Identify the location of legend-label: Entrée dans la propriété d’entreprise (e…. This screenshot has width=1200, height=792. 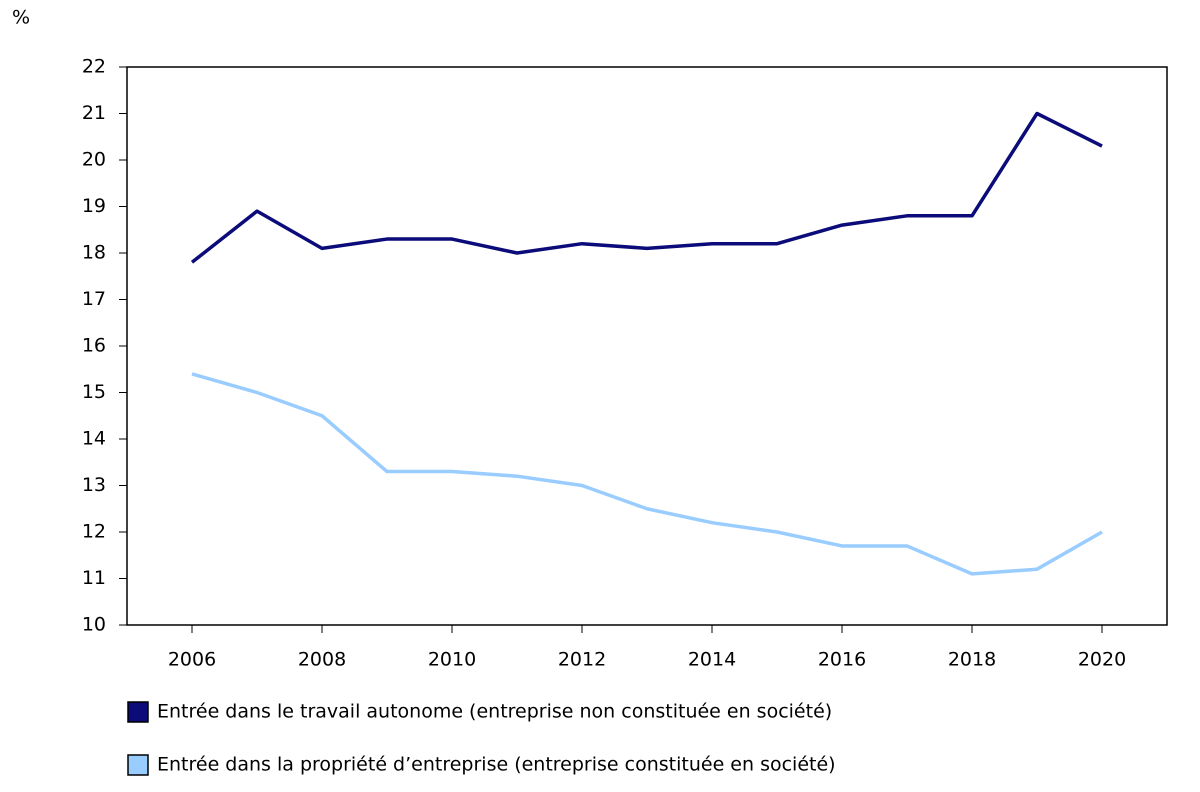
(496, 765).